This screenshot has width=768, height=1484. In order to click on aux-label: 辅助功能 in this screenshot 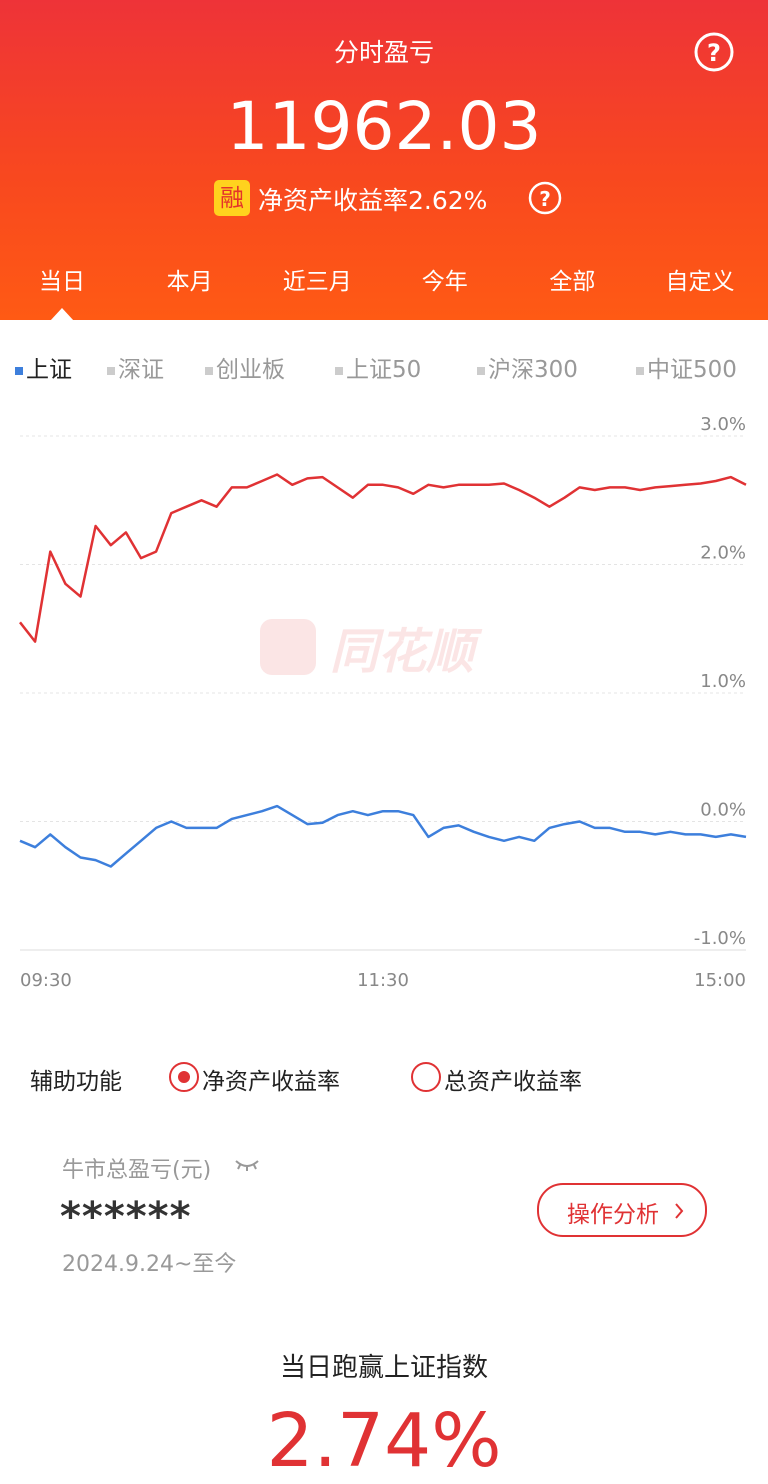, I will do `click(76, 1082)`.